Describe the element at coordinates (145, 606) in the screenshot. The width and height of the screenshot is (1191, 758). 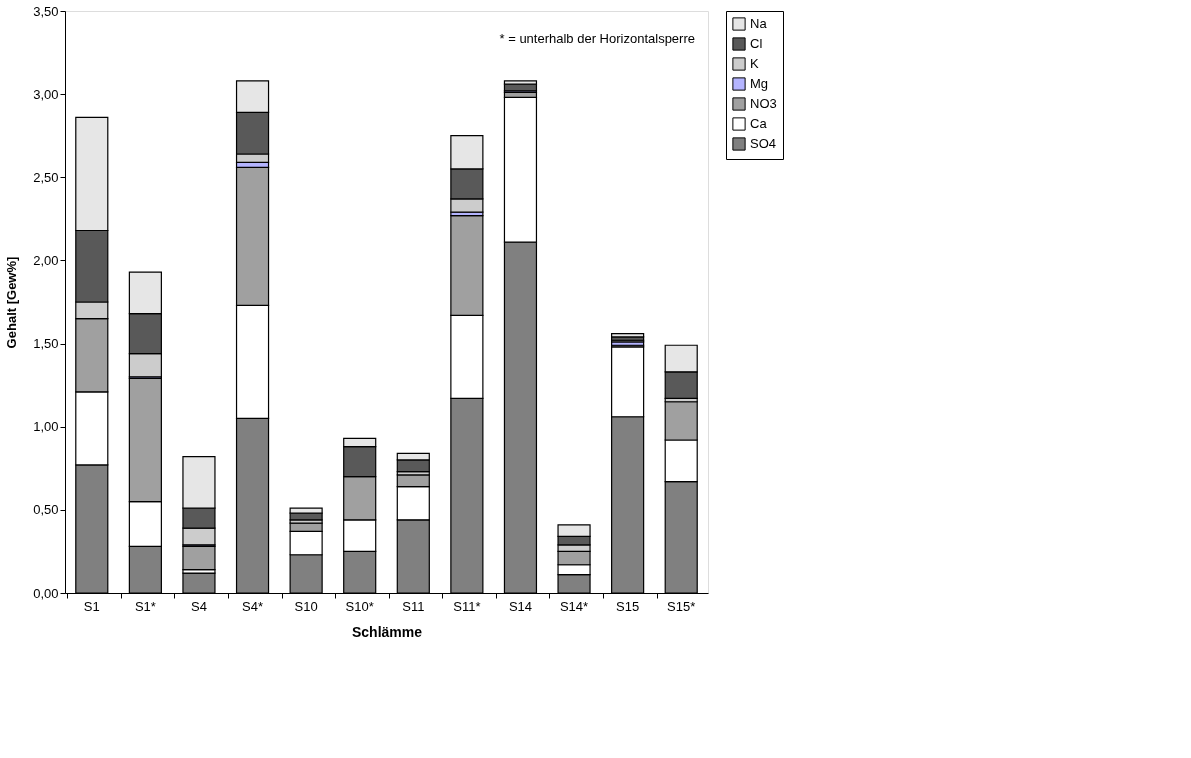
I see `x-tick-label: S1*` at that location.